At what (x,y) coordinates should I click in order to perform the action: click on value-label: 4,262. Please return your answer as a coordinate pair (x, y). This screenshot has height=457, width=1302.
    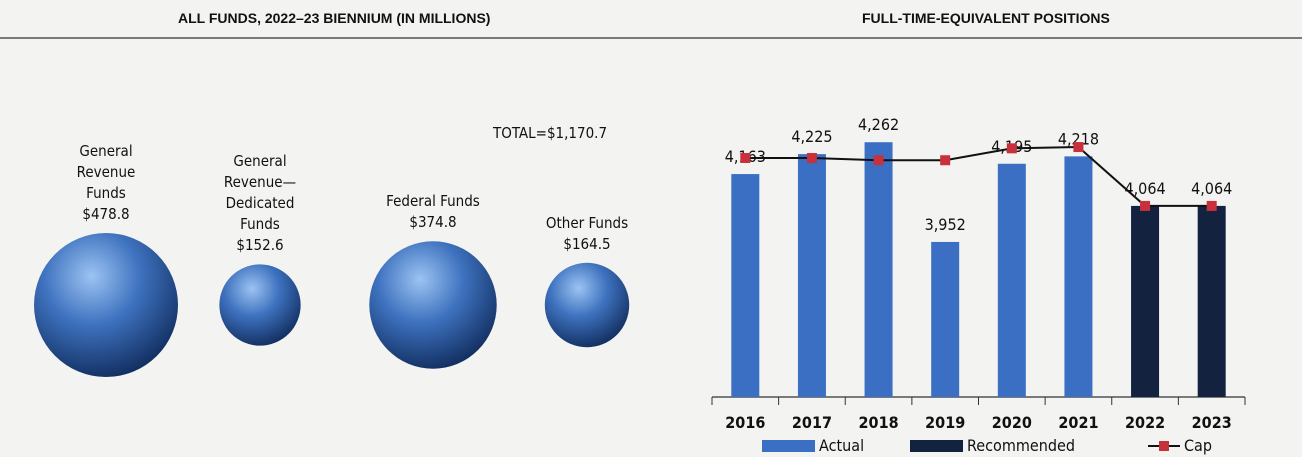
    Looking at the image, I should click on (878, 124).